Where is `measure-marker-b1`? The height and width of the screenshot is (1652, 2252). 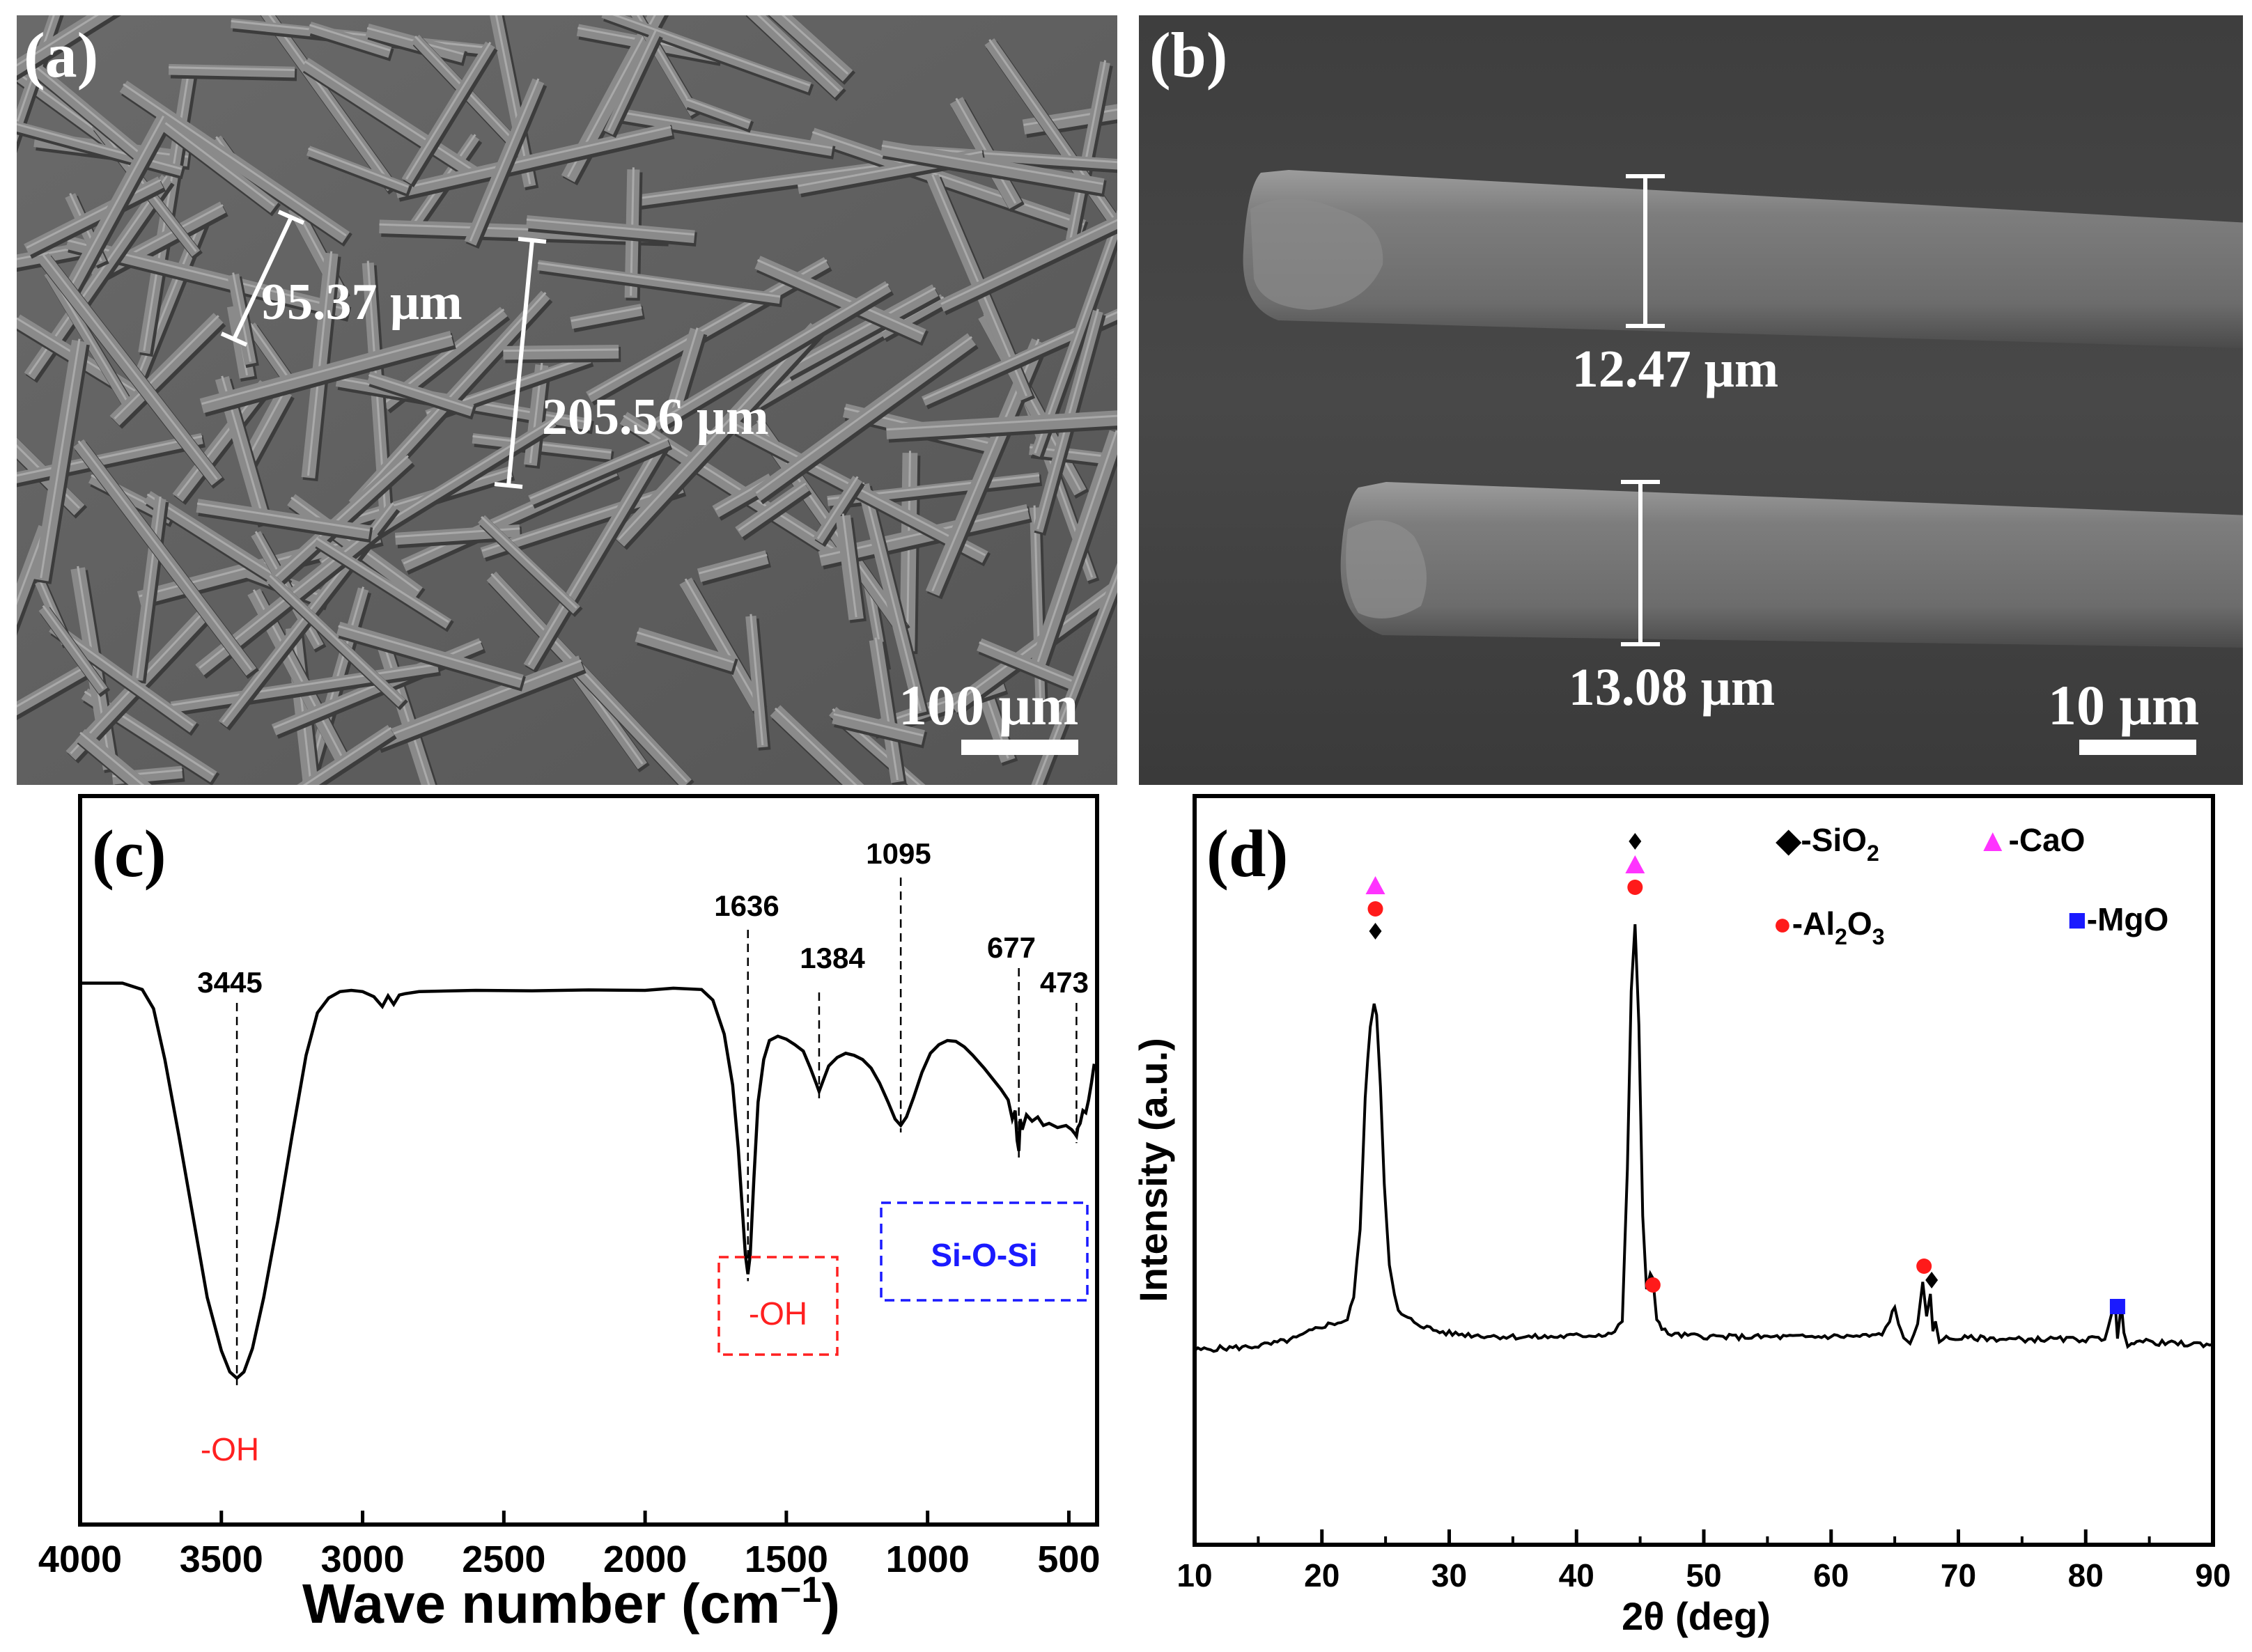
measure-marker-b1 is located at coordinates (1645, 251).